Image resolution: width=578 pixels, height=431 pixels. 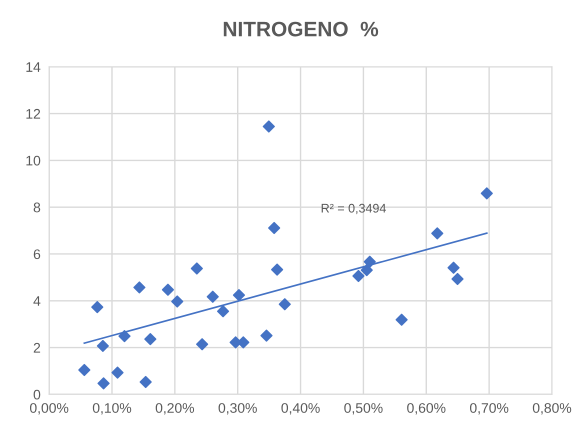 I want to click on annotation: R² = 0,3494, so click(x=354, y=209).